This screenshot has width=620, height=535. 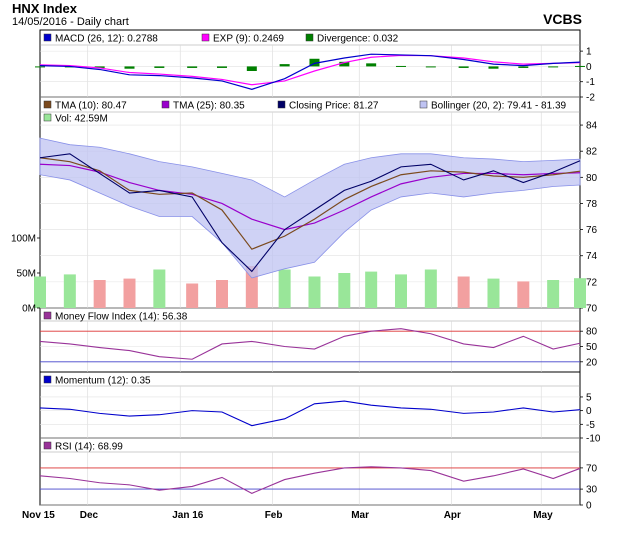 I want to click on chart-subtitle: 14/05/2016 - Daily chart, so click(x=70, y=22).